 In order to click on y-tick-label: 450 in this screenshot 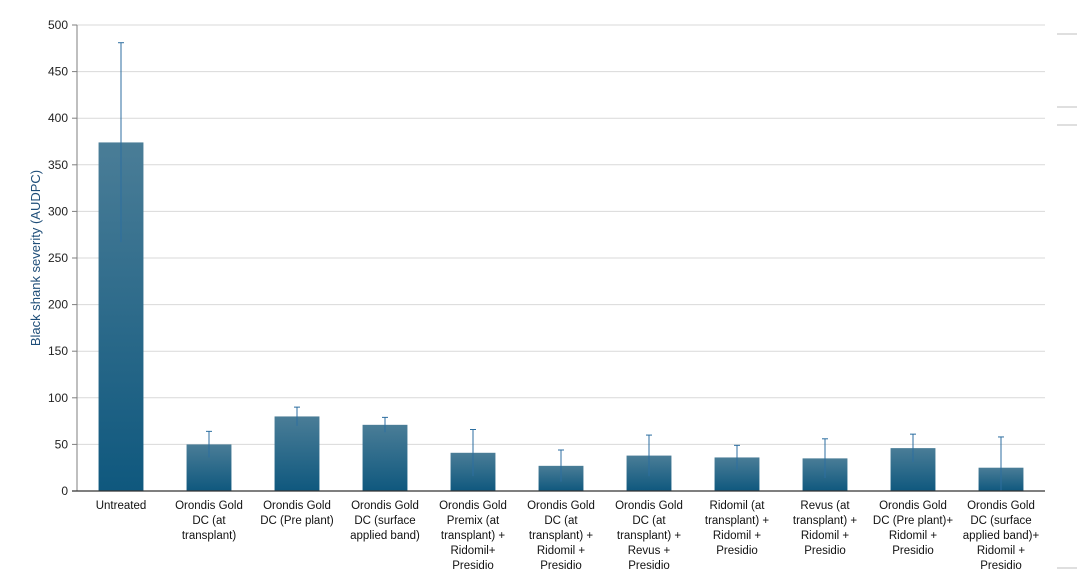, I will do `click(58, 72)`.